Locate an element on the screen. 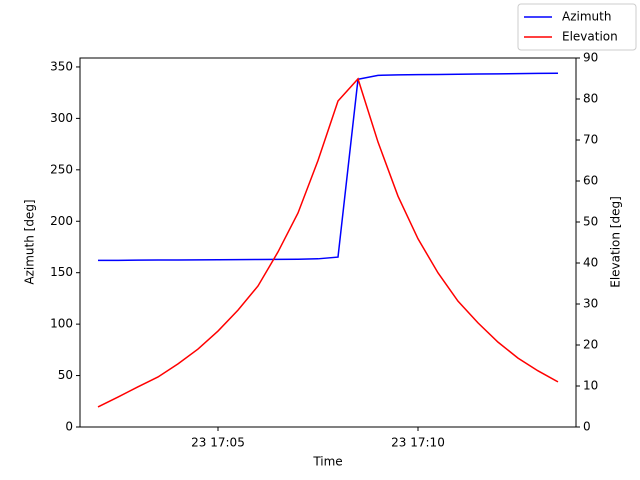  y-tick-label: 250 is located at coordinates (61, 169).